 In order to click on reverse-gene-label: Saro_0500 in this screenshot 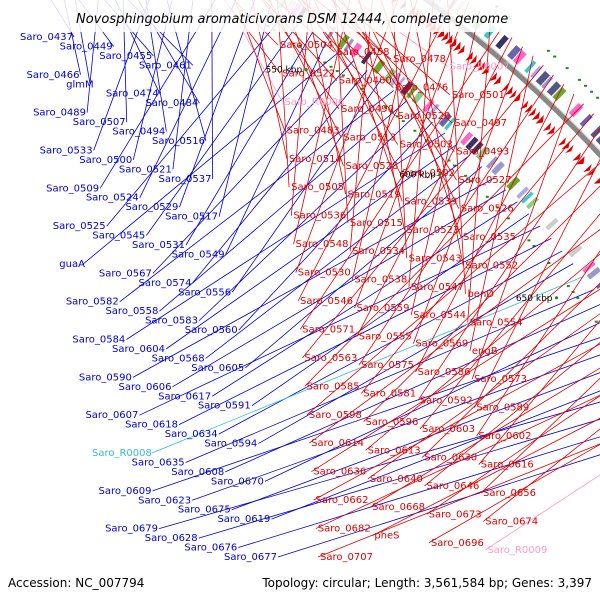, I will do `click(105, 160)`.